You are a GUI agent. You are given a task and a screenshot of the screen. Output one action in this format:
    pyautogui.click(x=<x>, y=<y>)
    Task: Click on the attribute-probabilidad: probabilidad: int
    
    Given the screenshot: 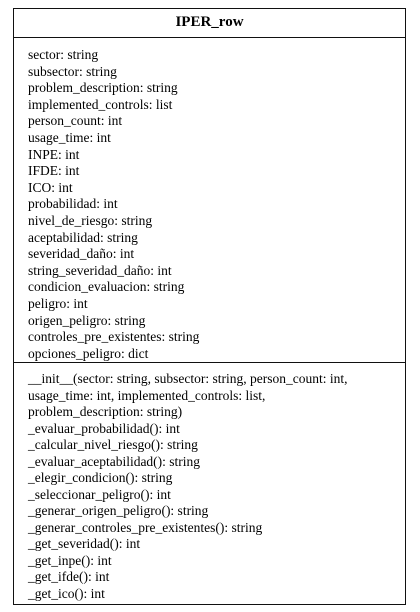 What is the action you would take?
    pyautogui.click(x=73, y=204)
    